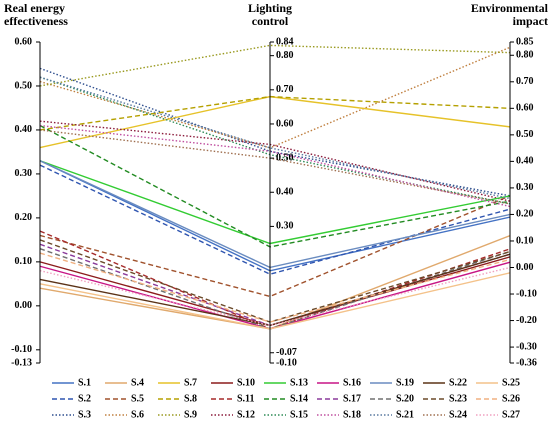 The width and height of the screenshot is (550, 424). Describe the element at coordinates (526, 320) in the screenshot. I see `tick-label: -0.20` at that location.